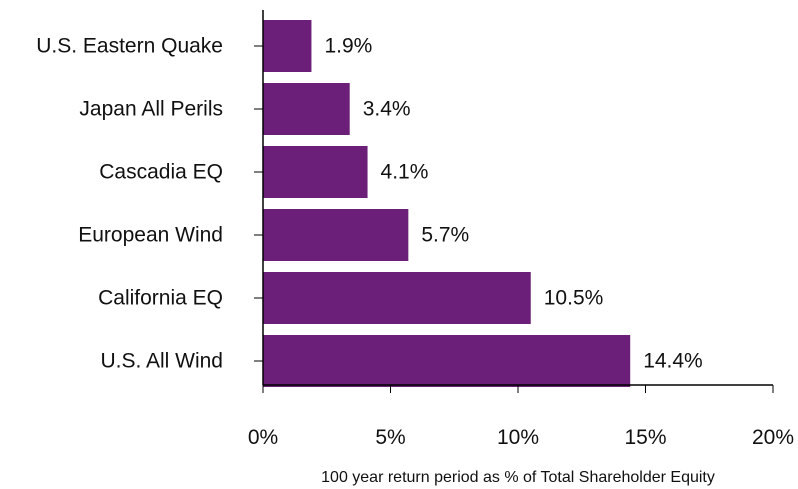 Image resolution: width=798 pixels, height=489 pixels. I want to click on value-label: 1.9%, so click(348, 46).